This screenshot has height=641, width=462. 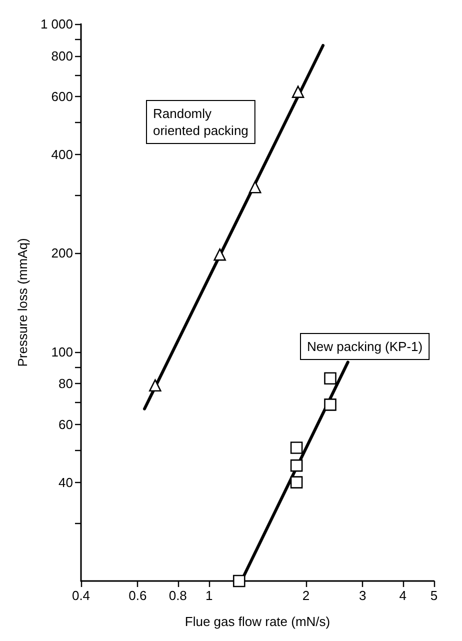 I want to click on y-tick-label: 200, so click(x=62, y=253).